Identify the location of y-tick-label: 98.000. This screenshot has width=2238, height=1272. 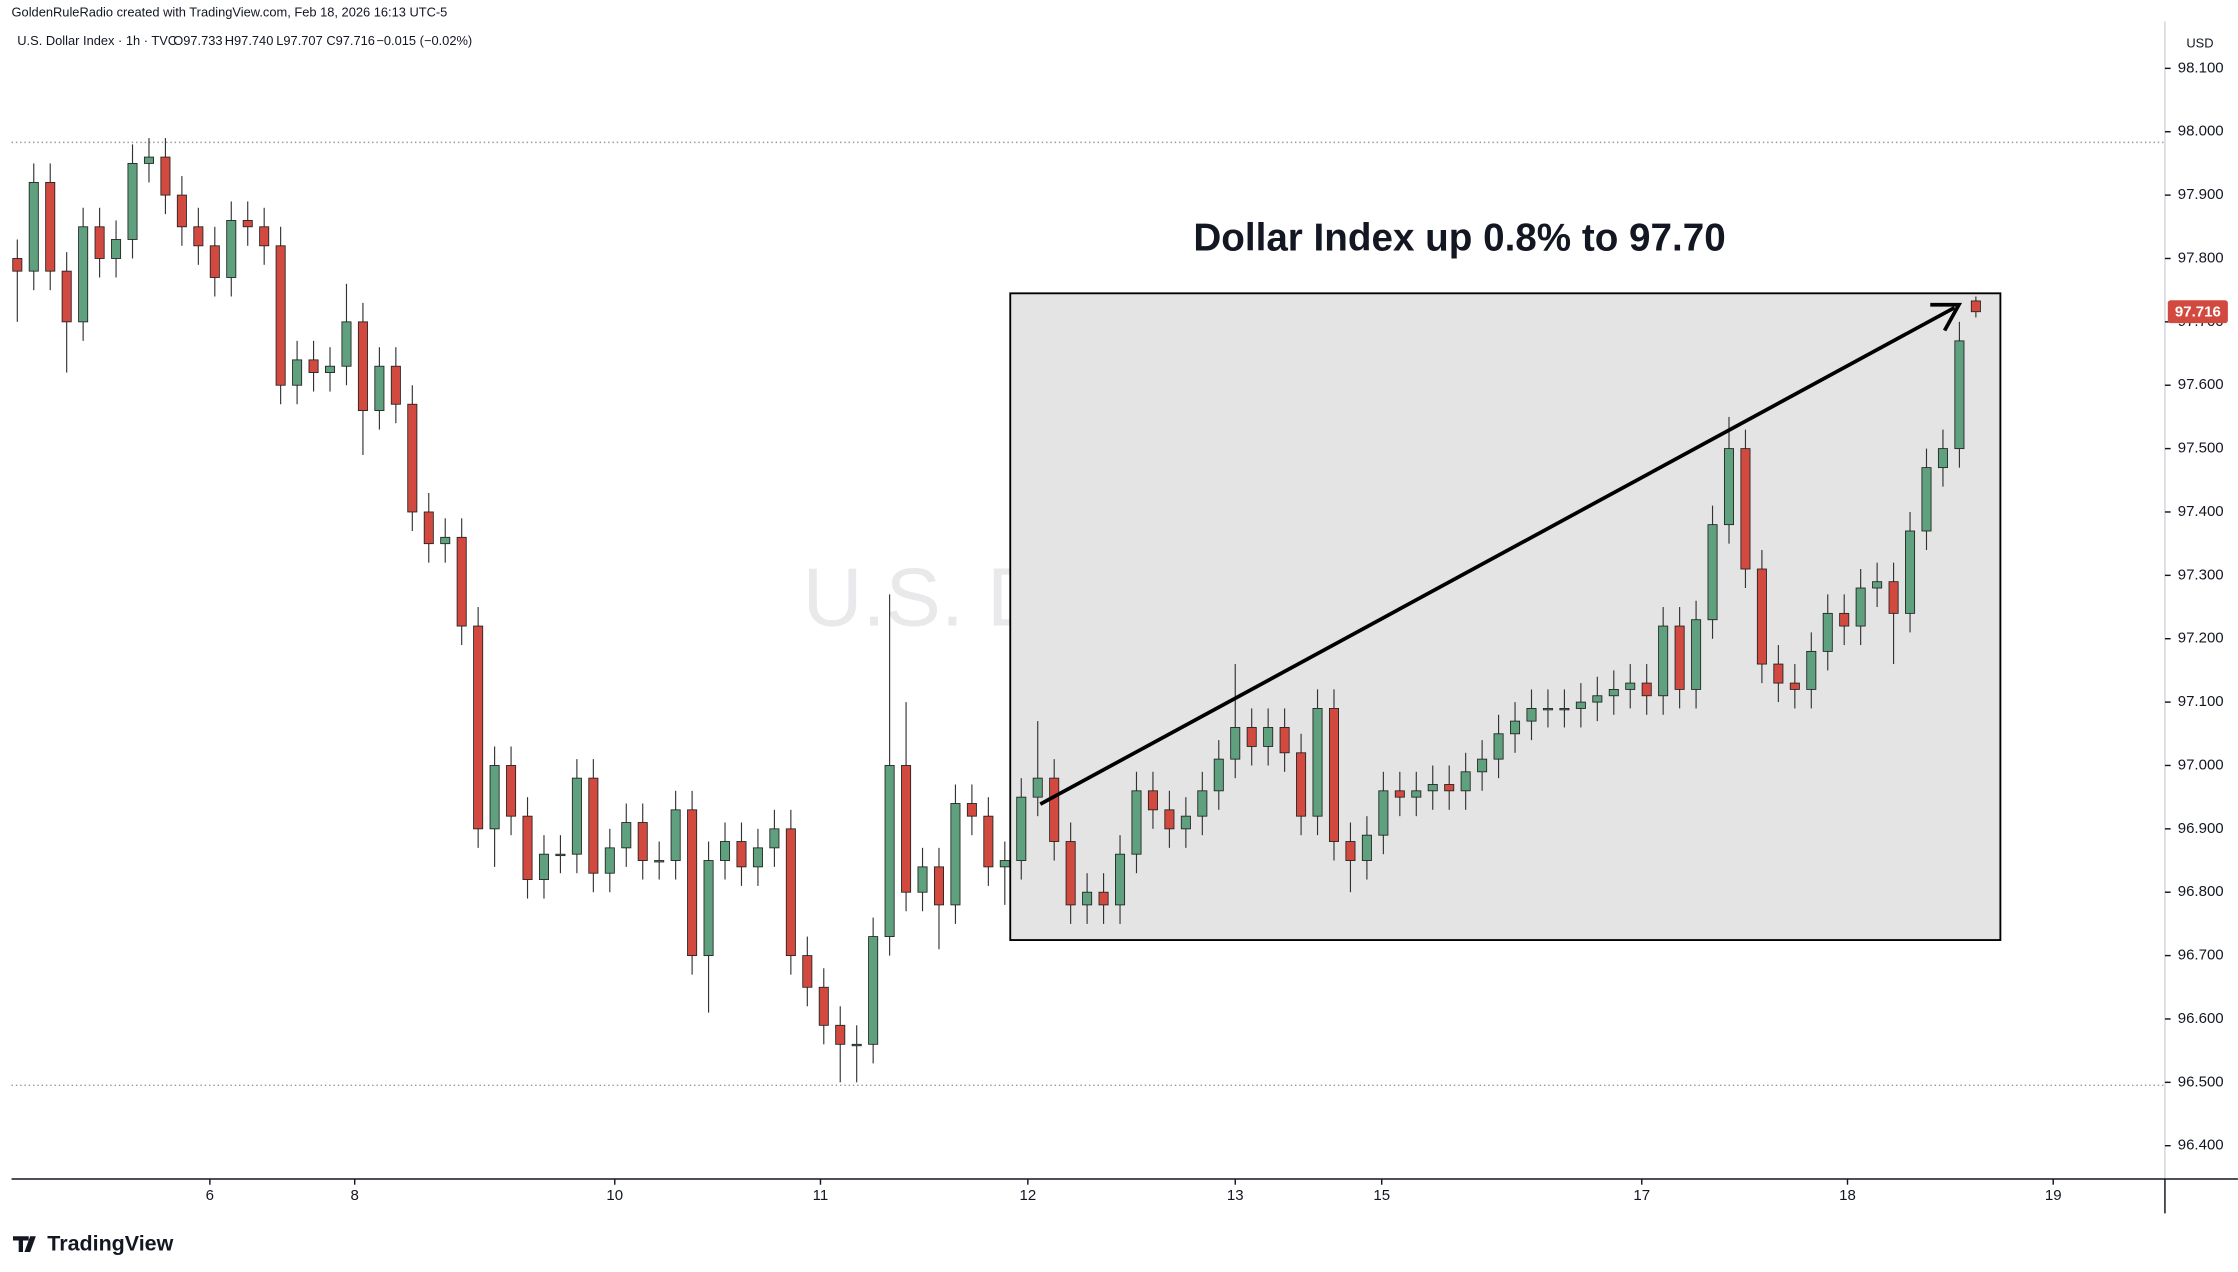
(2201, 131).